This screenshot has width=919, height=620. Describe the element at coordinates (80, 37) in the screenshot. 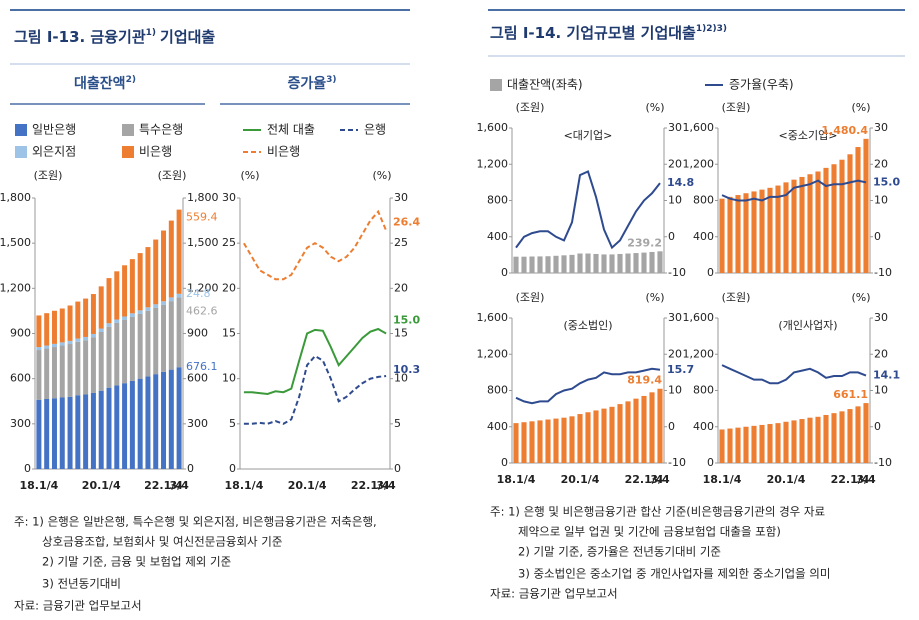

I see `title-part: 그림 Ⅰ-13. 금융기관` at that location.